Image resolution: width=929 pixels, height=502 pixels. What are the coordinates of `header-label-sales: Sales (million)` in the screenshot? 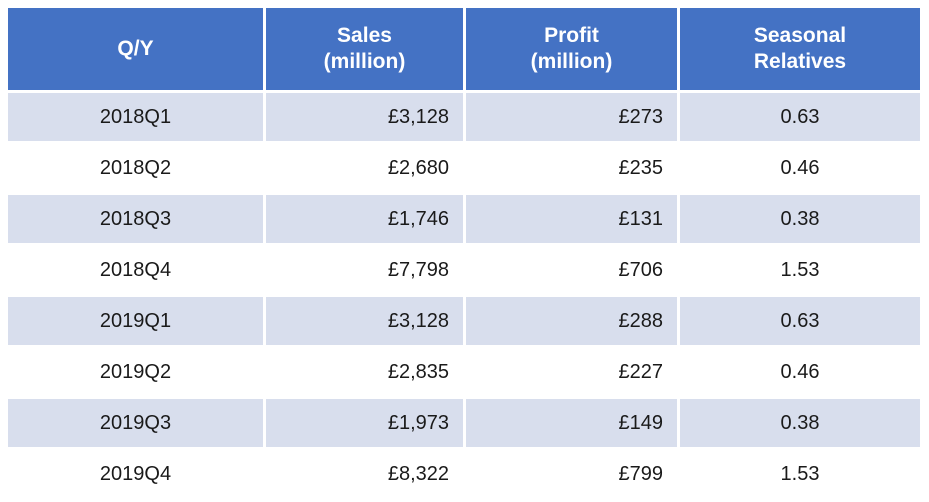 It's located at (365, 49).